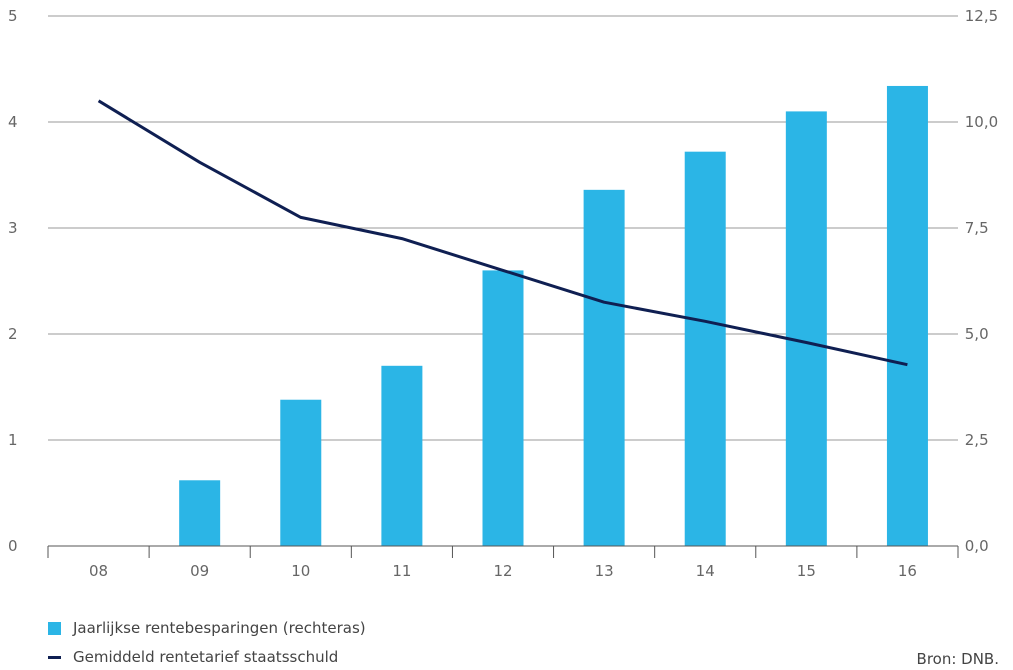 Image resolution: width=1013 pixels, height=670 pixels. I want to click on x-axis-tick-label: 12, so click(502, 571).